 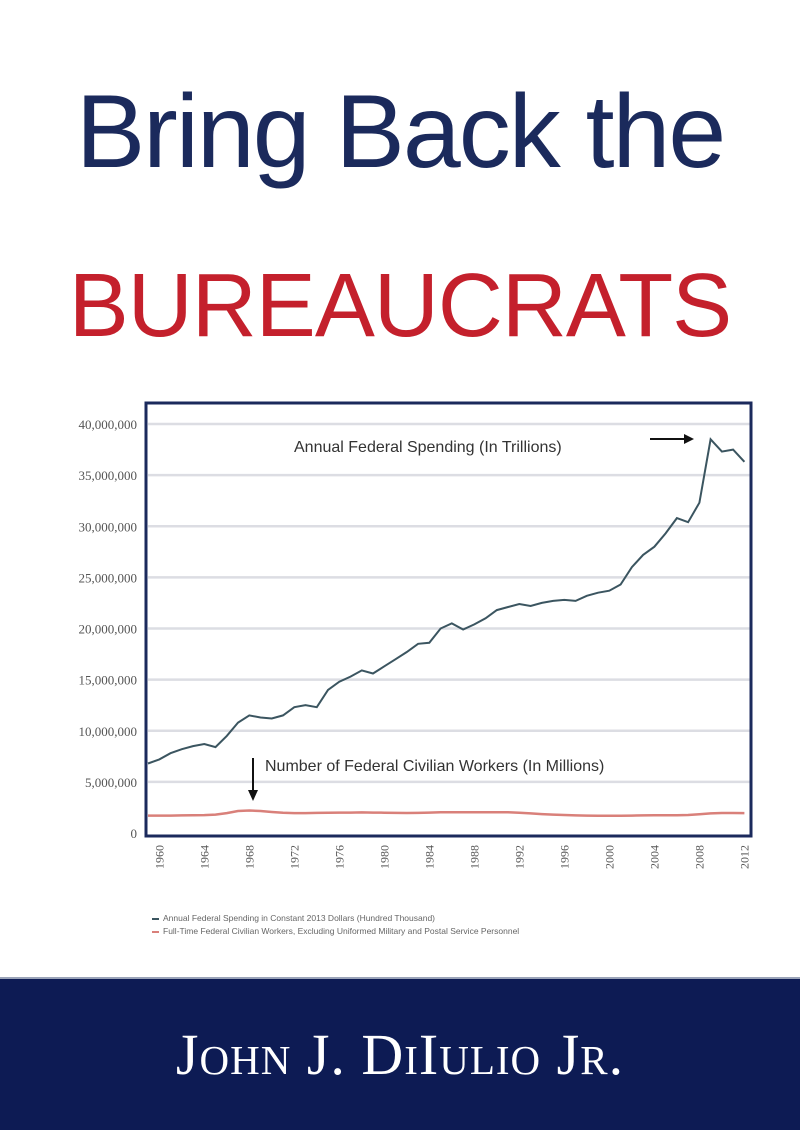 I want to click on book-title-line2: BUREAUCRATS, so click(x=400, y=306).